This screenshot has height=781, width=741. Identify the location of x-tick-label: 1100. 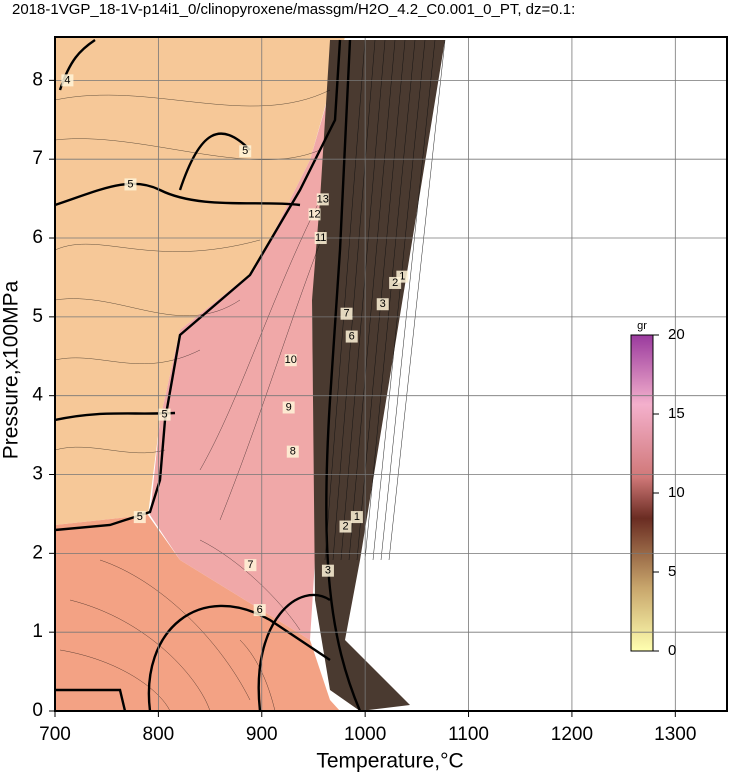
(468, 734).